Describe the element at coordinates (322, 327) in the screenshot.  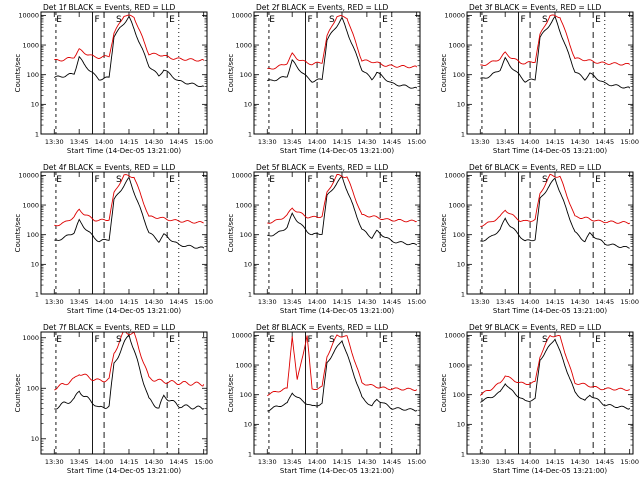
I see `chart-title: Det 8f BLACK = Events, RED = LLD` at that location.